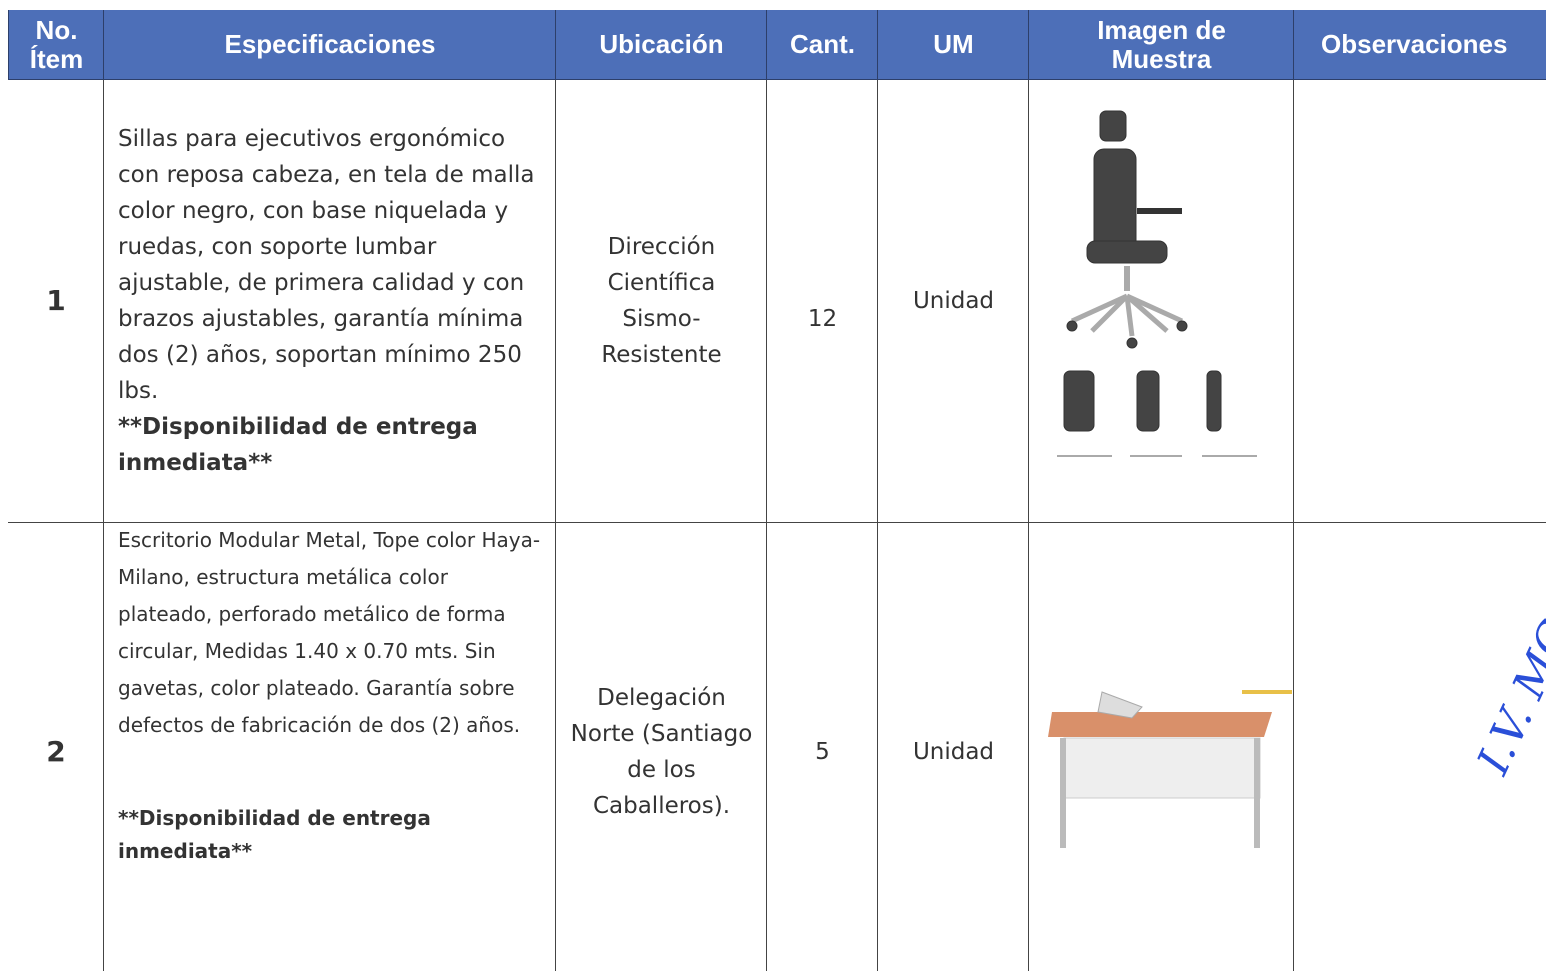 The width and height of the screenshot is (1546, 971). I want to click on column-header: Especificaciones, so click(329, 45).